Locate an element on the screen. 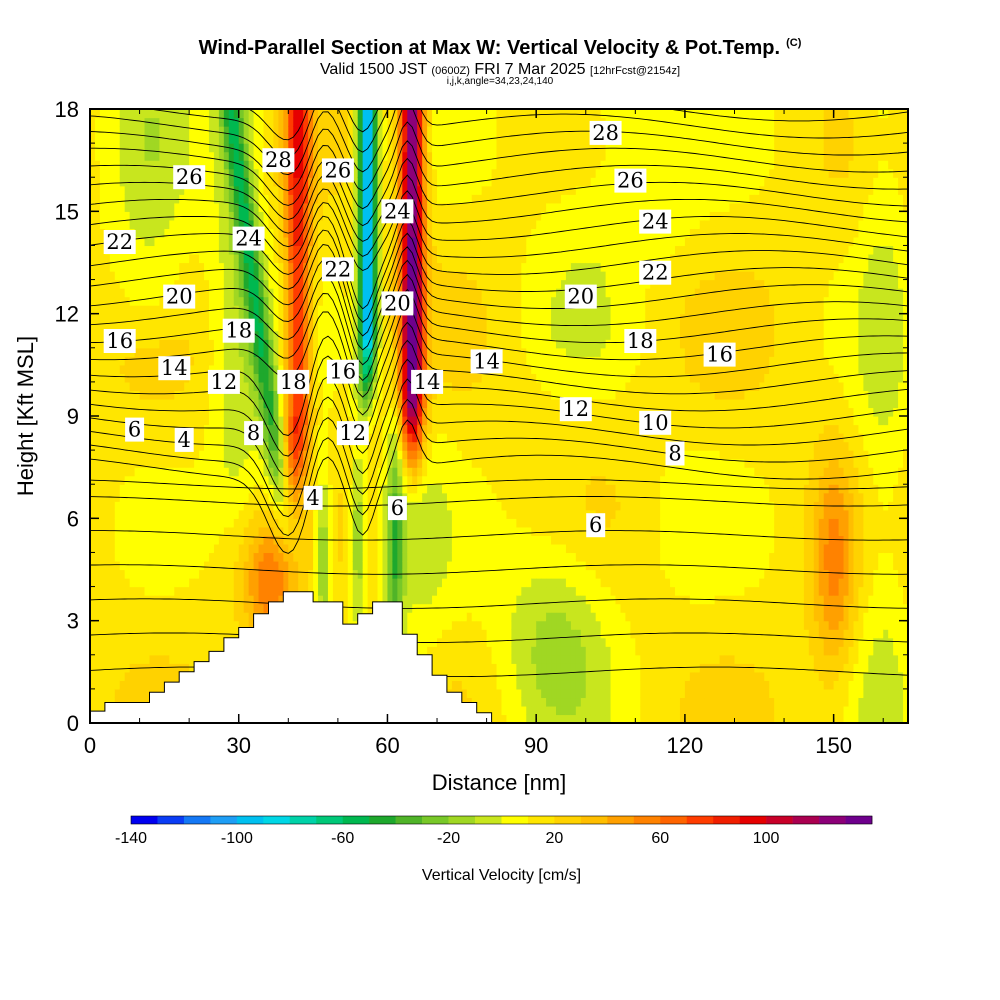 This screenshot has height=1000, width=1000. contour-label-text: 14 is located at coordinates (427, 382).